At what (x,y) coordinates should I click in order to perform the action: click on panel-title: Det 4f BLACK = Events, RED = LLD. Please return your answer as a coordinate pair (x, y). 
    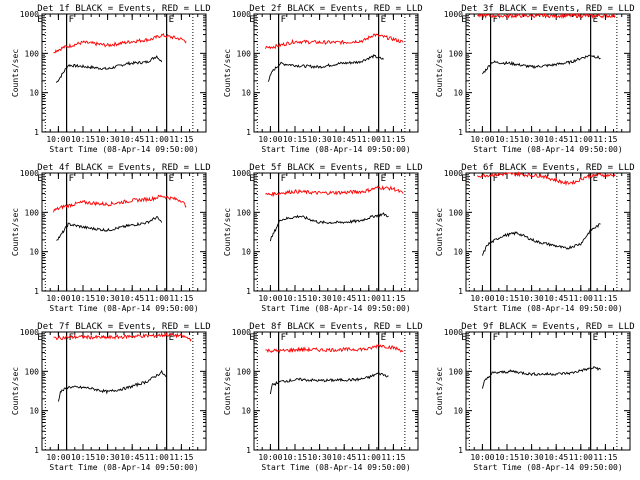
    Looking at the image, I should click on (123, 168).